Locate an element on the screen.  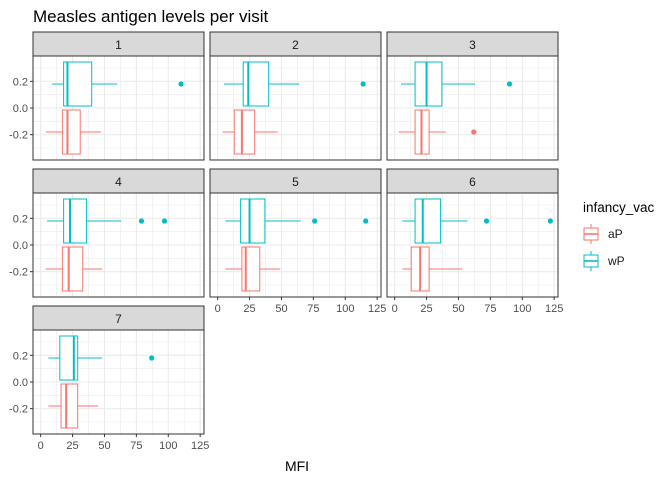
legend-entry-wP: wP is located at coordinates (602, 261).